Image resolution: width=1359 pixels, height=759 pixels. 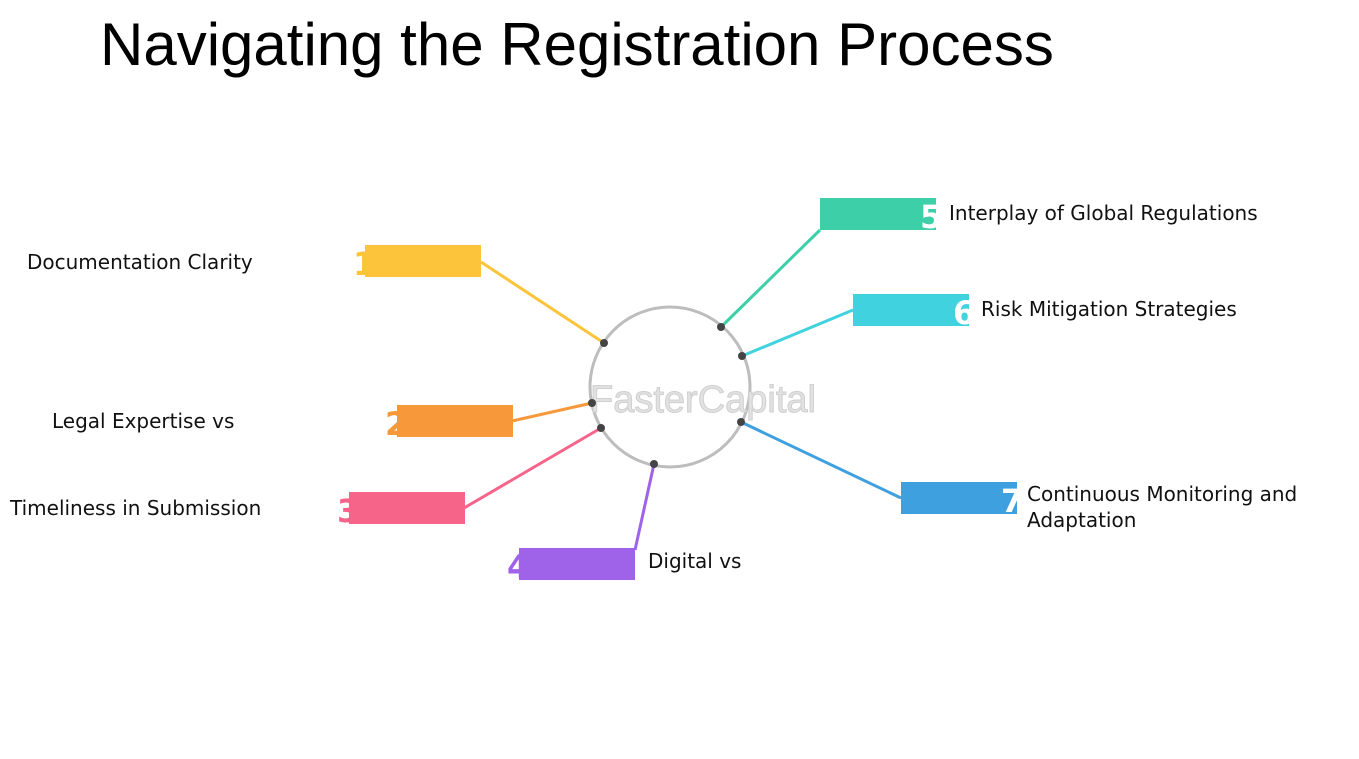 I want to click on node-label: Timeliness in Submission, so click(x=136, y=508).